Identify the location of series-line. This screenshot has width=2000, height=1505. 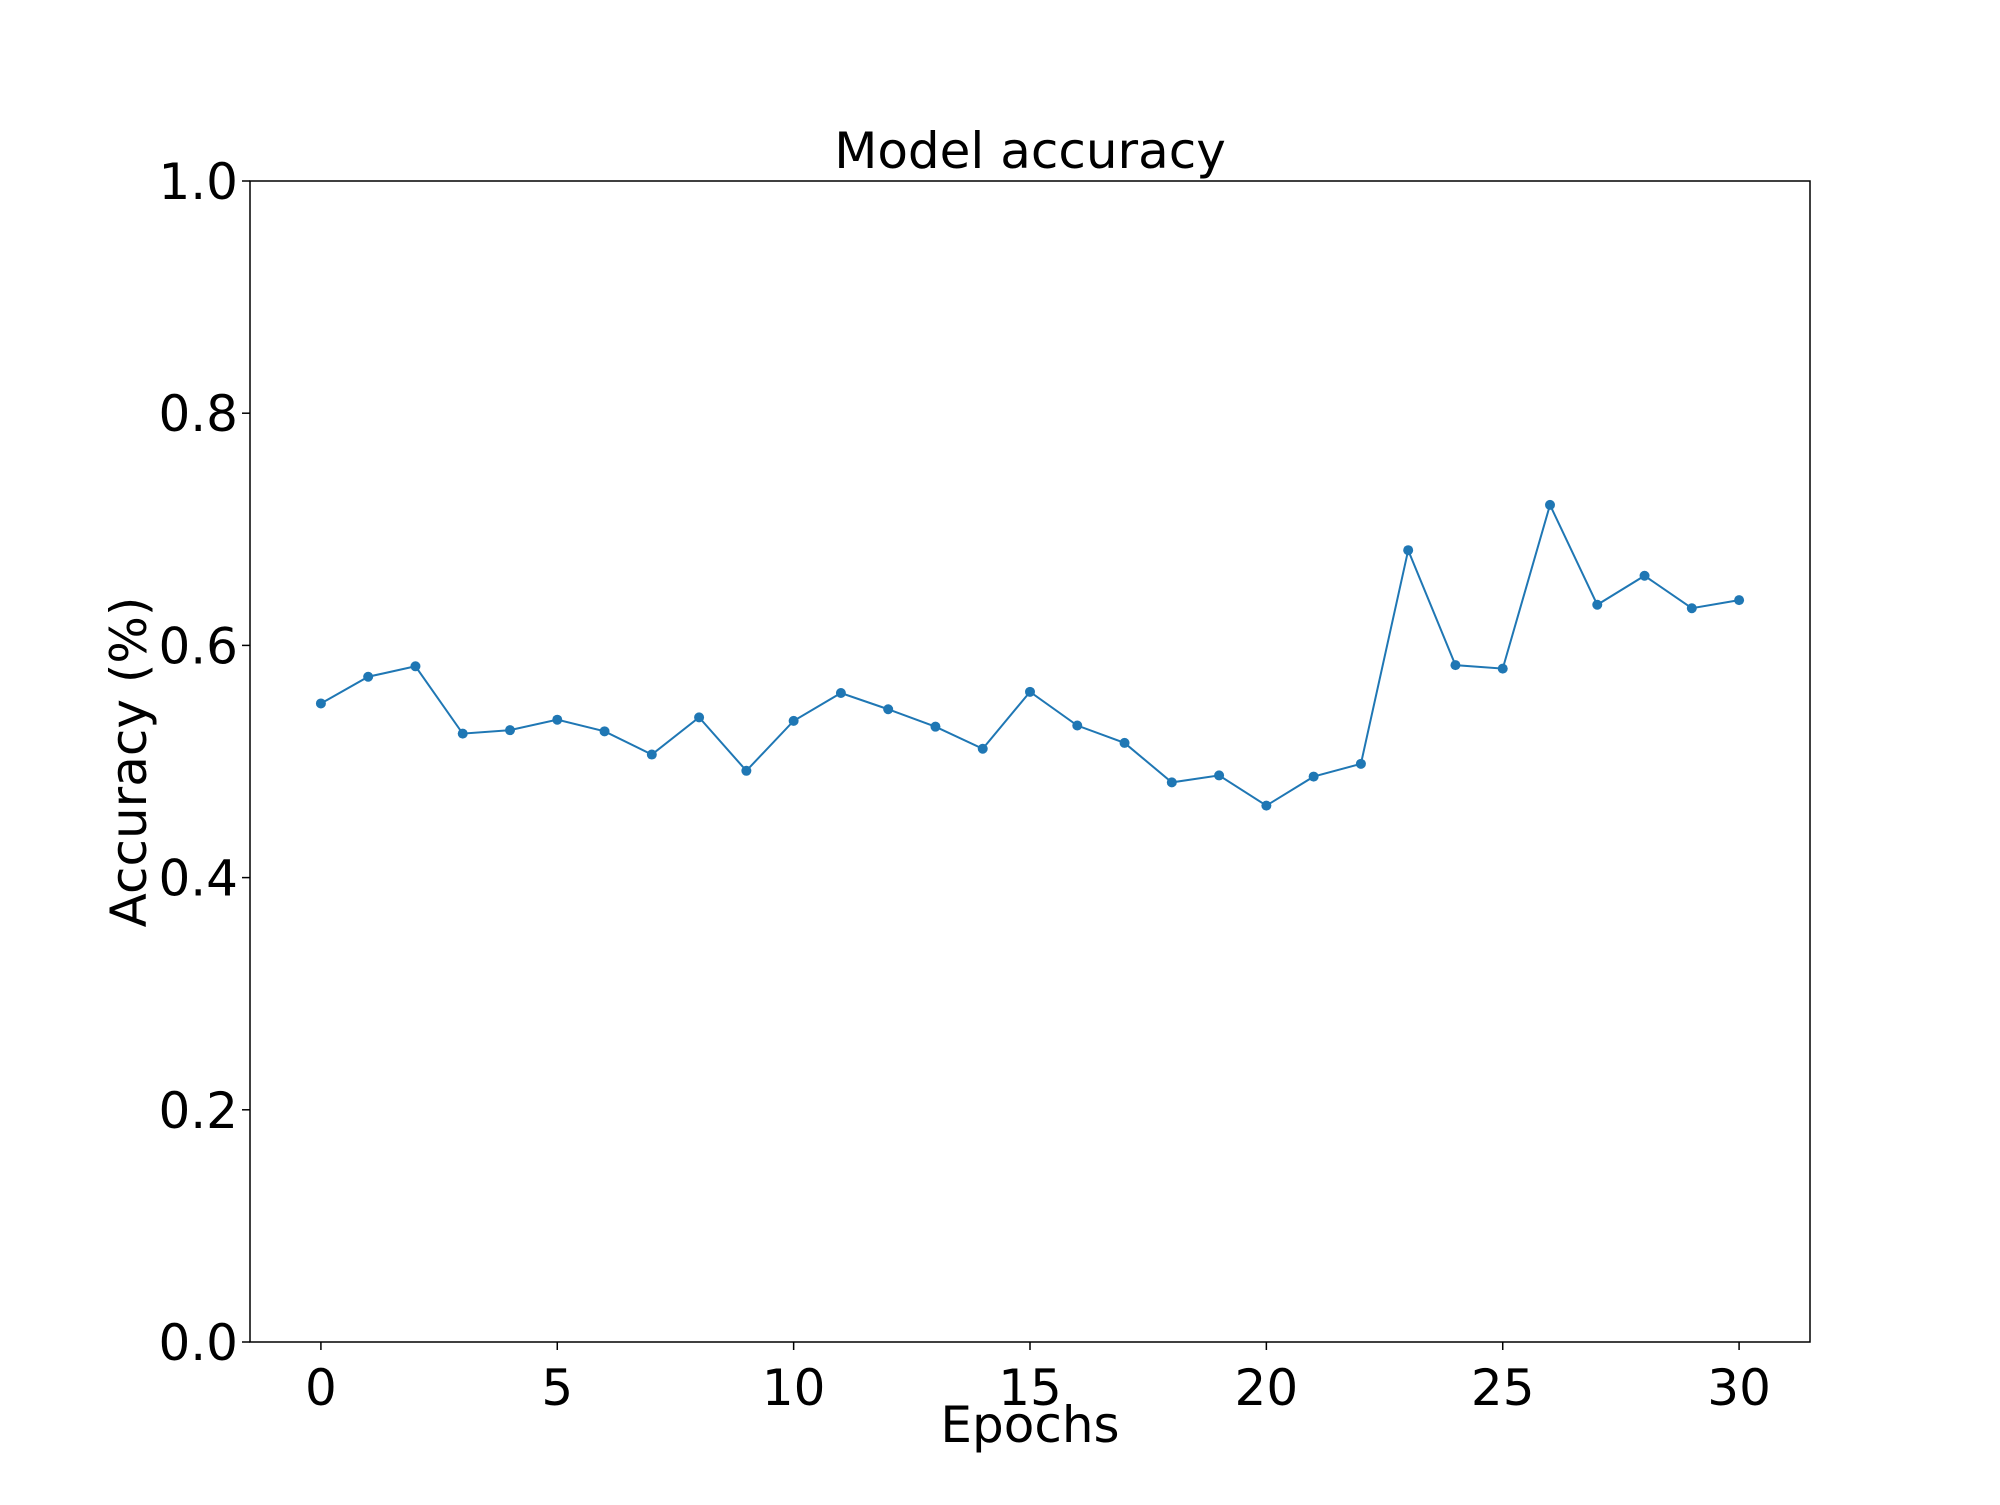
(1030, 654).